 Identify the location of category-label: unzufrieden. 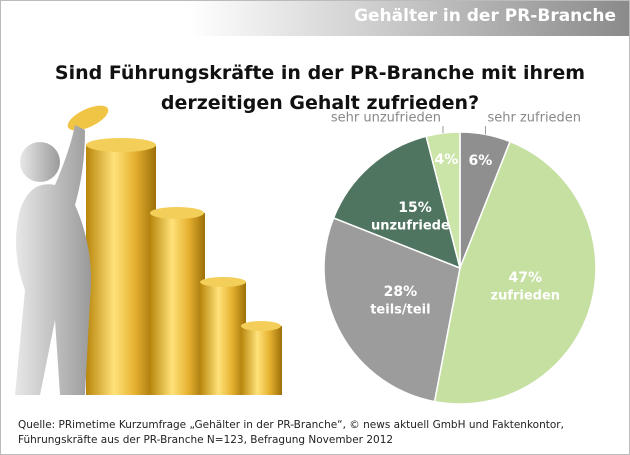
(415, 225).